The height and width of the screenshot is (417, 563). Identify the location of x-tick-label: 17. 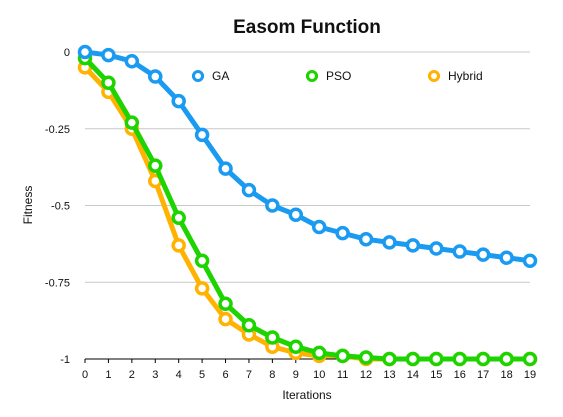
(483, 375).